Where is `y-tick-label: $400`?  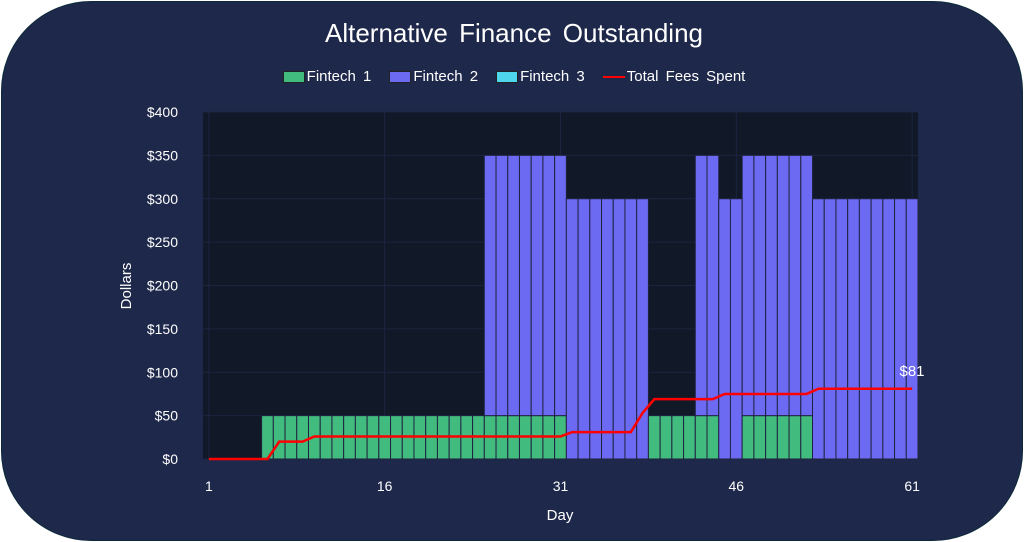
y-tick-label: $400 is located at coordinates (162, 112).